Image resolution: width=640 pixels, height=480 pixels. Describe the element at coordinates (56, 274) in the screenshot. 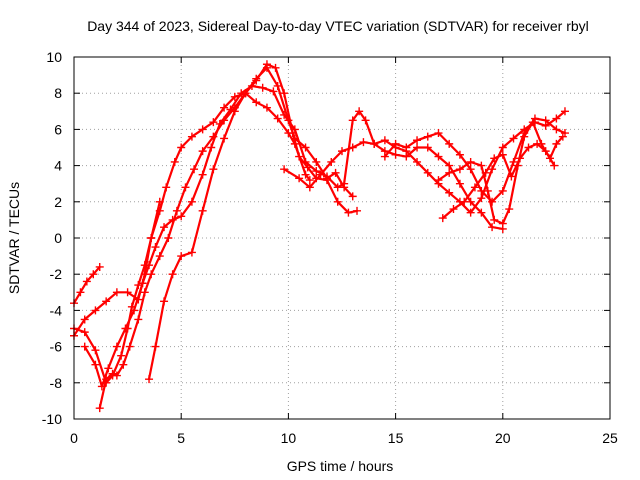

I see `y-tick-label: -2` at that location.